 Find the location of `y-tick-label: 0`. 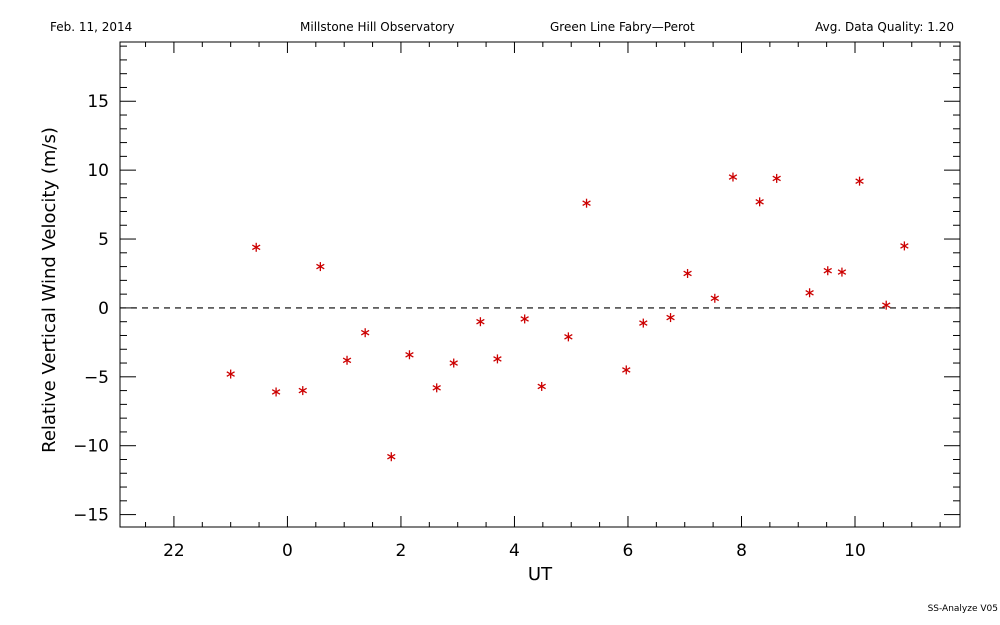

y-tick-label: 0 is located at coordinates (103, 309).